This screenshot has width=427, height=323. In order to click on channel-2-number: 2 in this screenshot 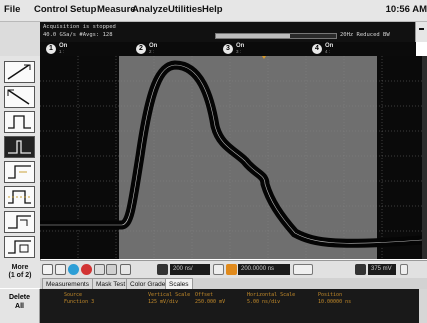, I will do `click(141, 49)`.